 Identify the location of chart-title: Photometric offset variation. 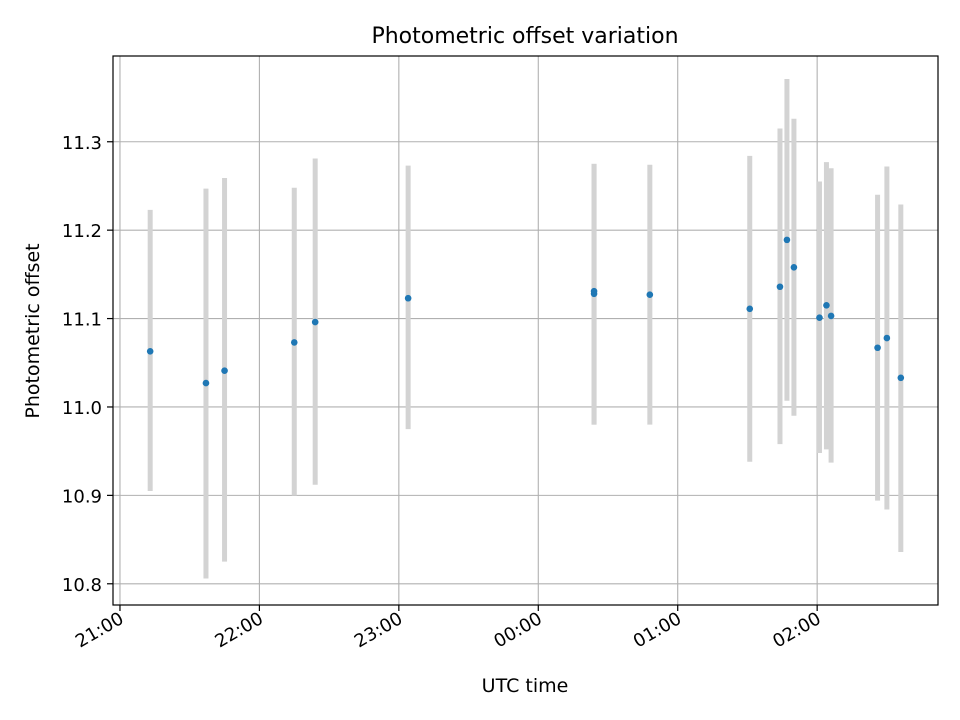
(524, 36).